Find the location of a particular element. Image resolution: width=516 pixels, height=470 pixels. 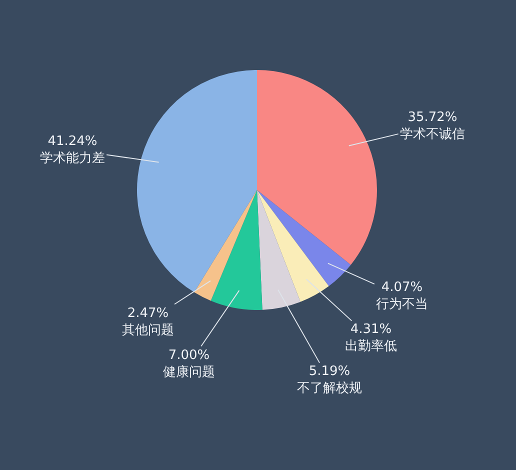

slice-label: 其他问题 is located at coordinates (148, 330).